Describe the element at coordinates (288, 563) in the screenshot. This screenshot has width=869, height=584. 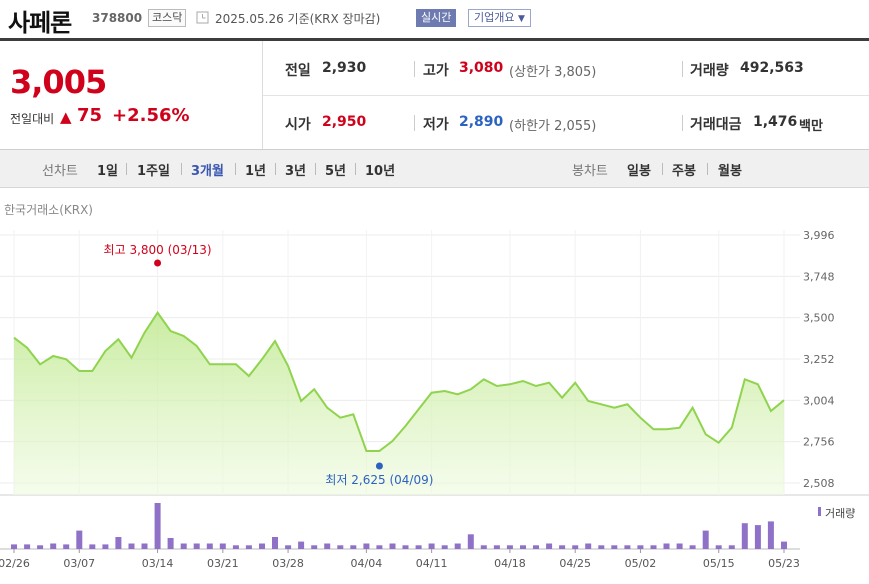
I see `x-tick-label: 03/28` at that location.